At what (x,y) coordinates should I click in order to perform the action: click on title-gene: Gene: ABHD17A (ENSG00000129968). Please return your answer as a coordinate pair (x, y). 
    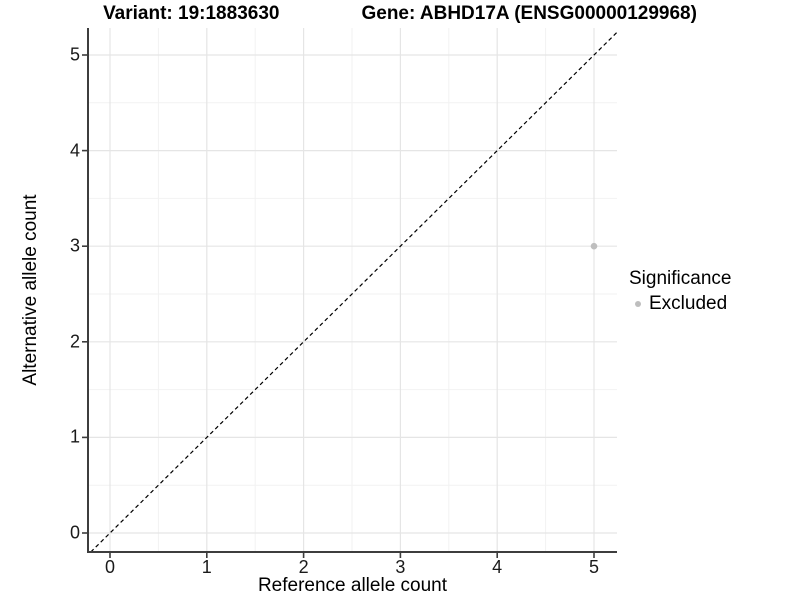
    Looking at the image, I should click on (529, 13).